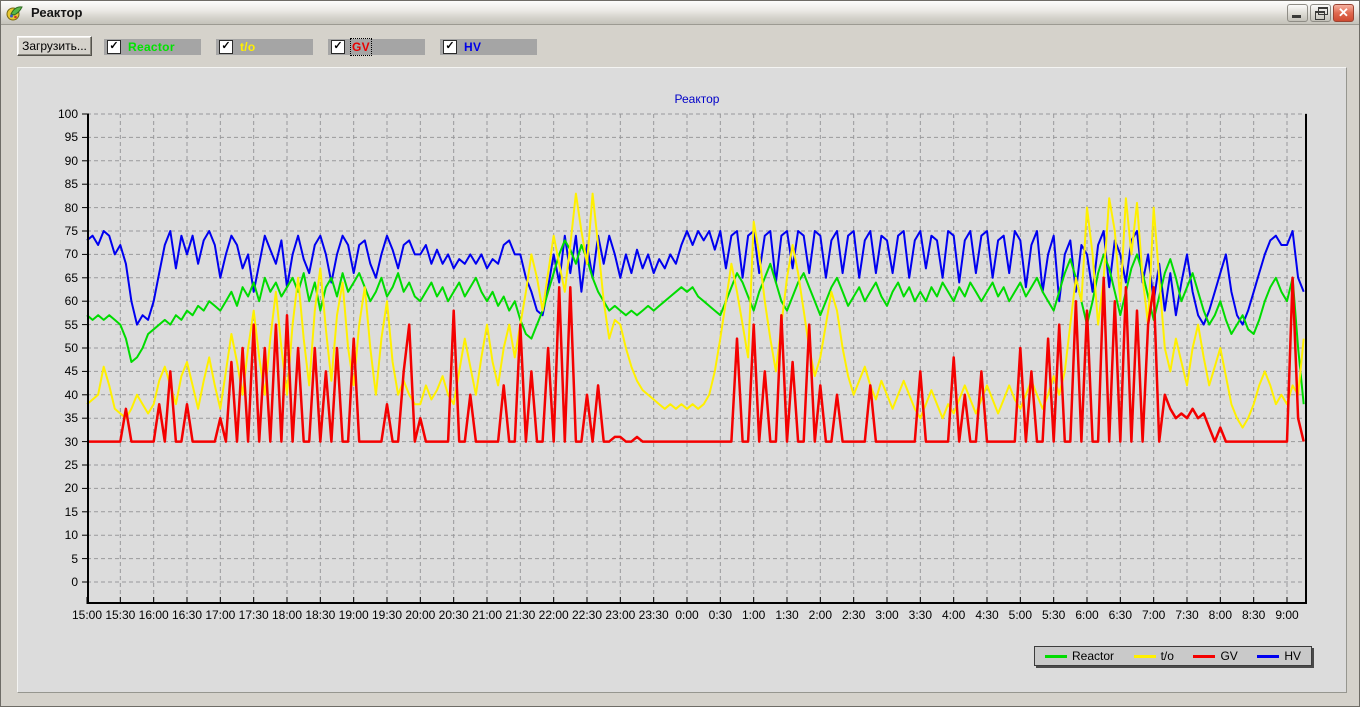  Describe the element at coordinates (71, 231) in the screenshot. I see `y-axis-label: 75` at that location.